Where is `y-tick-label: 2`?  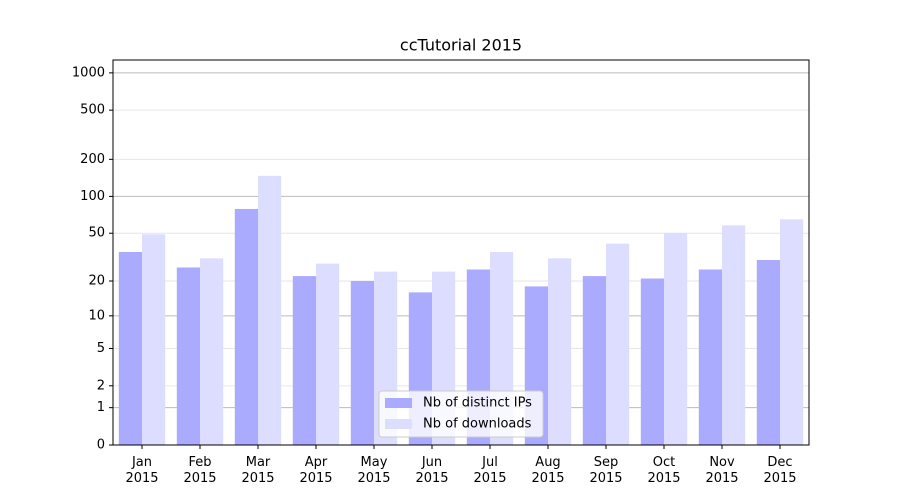
y-tick-label: 2 is located at coordinates (101, 385).